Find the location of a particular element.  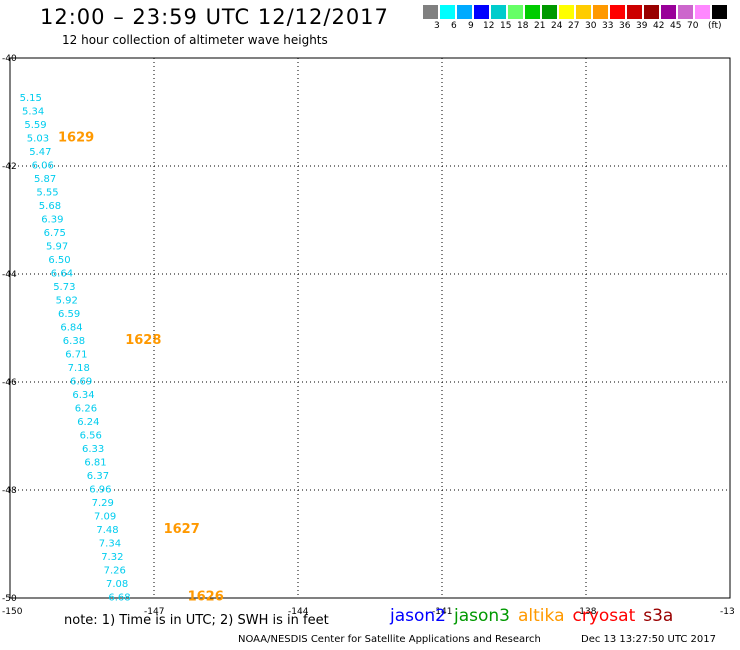

swh-label: 6.81 is located at coordinates (95, 463).